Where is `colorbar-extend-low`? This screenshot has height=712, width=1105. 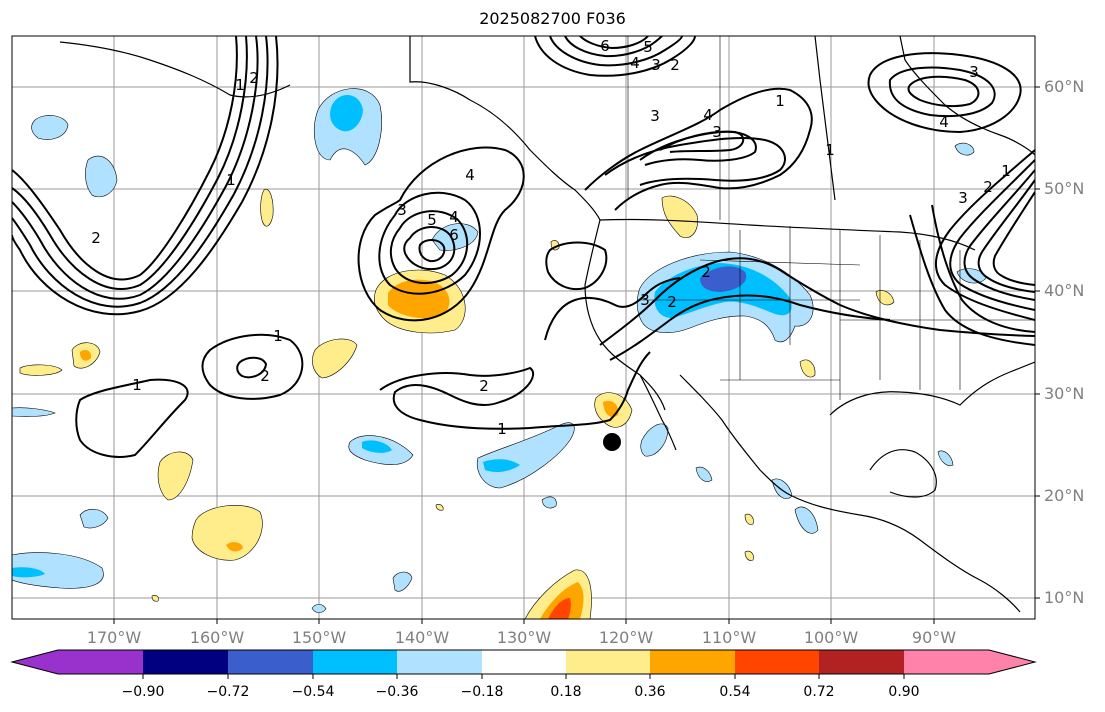 colorbar-extend-low is located at coordinates (35, 662).